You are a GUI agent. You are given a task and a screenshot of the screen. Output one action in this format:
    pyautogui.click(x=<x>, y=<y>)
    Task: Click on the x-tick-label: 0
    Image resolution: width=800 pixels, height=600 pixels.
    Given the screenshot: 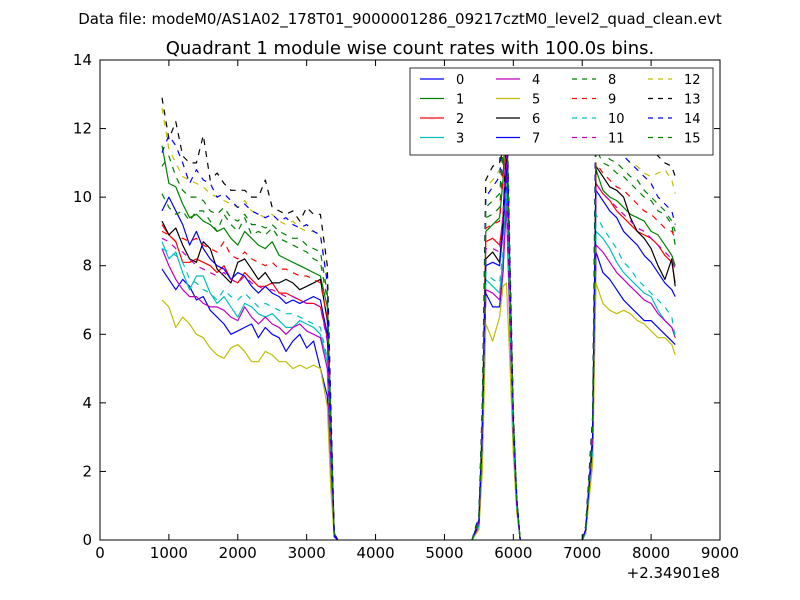 What is the action you would take?
    pyautogui.click(x=100, y=553)
    